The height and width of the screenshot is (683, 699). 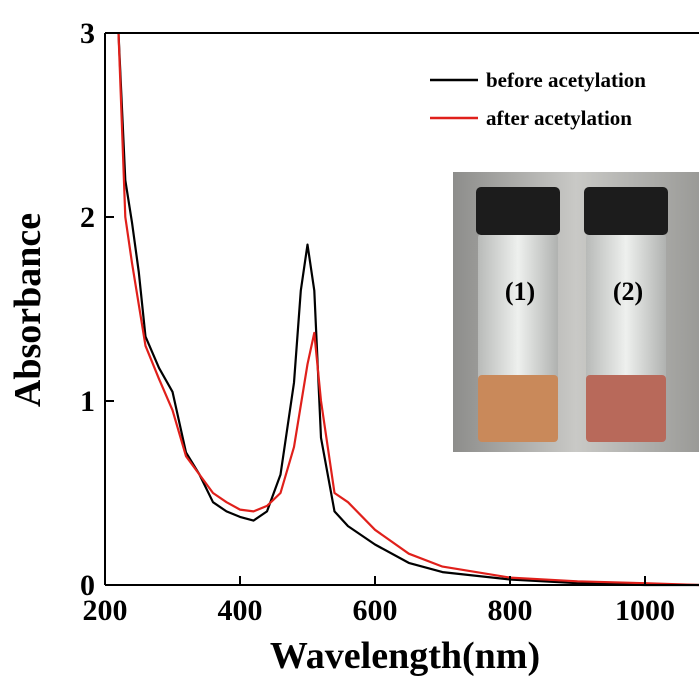 What do you see at coordinates (645, 610) in the screenshot?
I see `x-tick-label: 1000` at bounding box center [645, 610].